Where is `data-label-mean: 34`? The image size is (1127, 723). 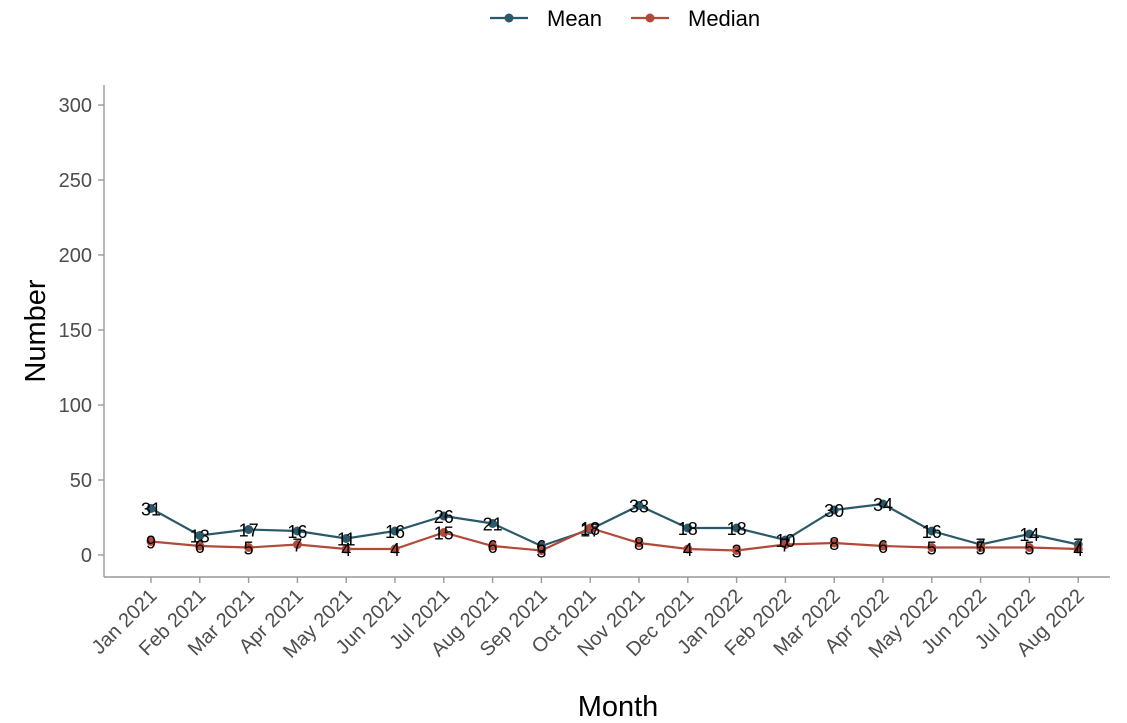 data-label-mean: 34 is located at coordinates (883, 505).